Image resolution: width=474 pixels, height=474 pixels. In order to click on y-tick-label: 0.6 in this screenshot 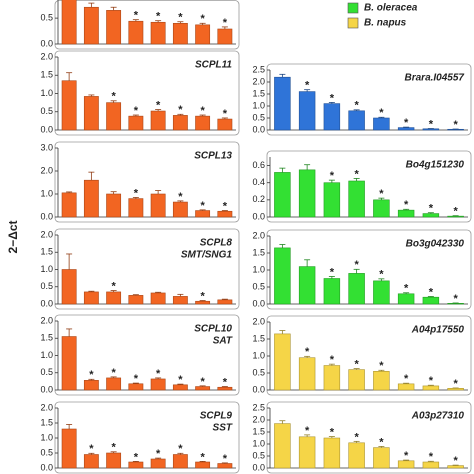, I will do `click(258, 165)`.